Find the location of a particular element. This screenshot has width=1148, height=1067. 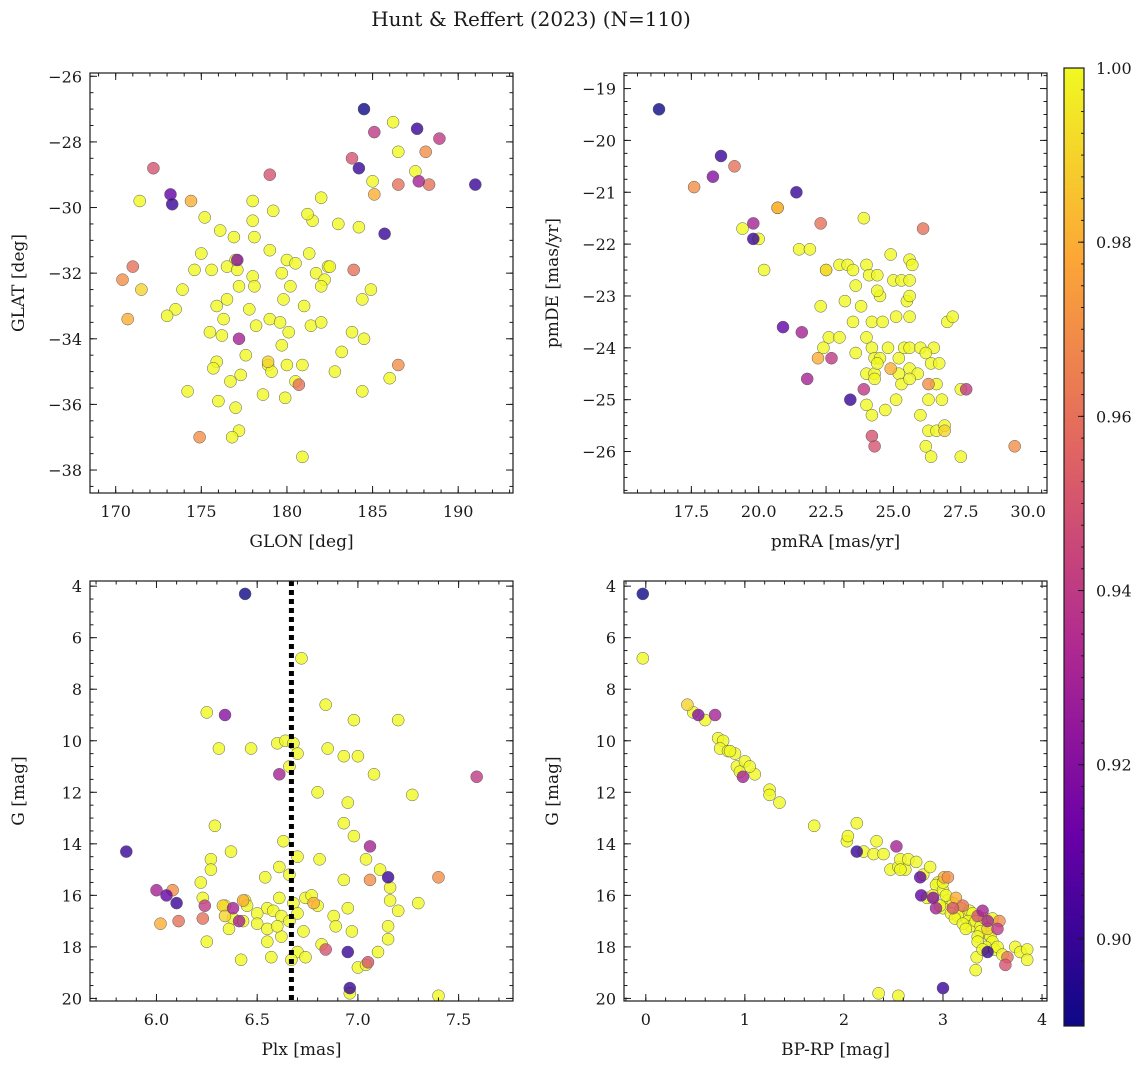

y-axis-label: G [mag] is located at coordinates (553, 790).